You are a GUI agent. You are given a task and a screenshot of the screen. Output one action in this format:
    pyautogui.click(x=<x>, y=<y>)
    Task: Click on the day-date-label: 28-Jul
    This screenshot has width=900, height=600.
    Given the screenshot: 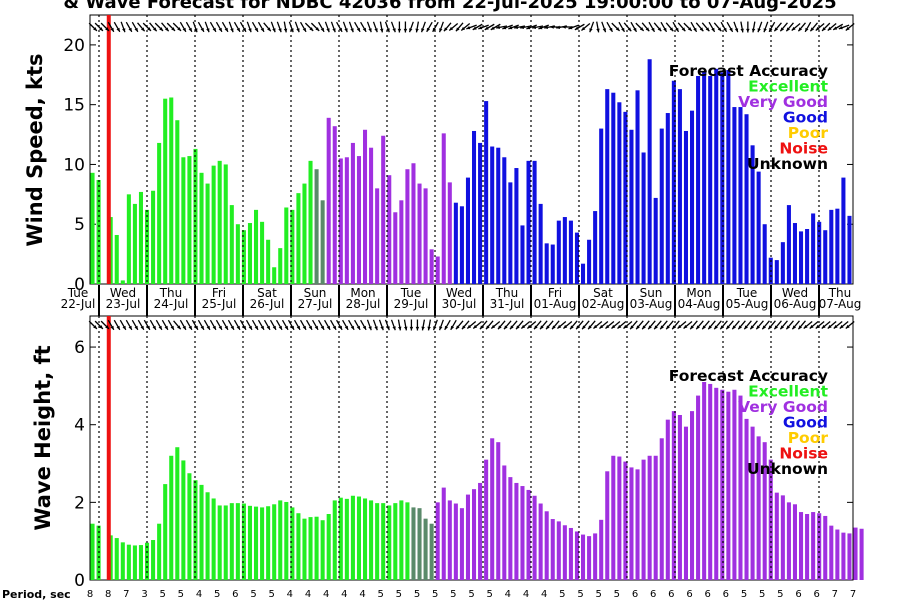 What is the action you would take?
    pyautogui.click(x=363, y=304)
    